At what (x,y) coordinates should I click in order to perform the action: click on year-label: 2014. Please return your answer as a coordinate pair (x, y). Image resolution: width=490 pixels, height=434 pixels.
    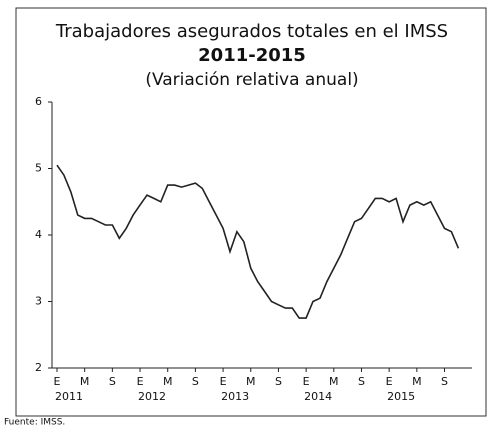
    Looking at the image, I should click on (318, 396).